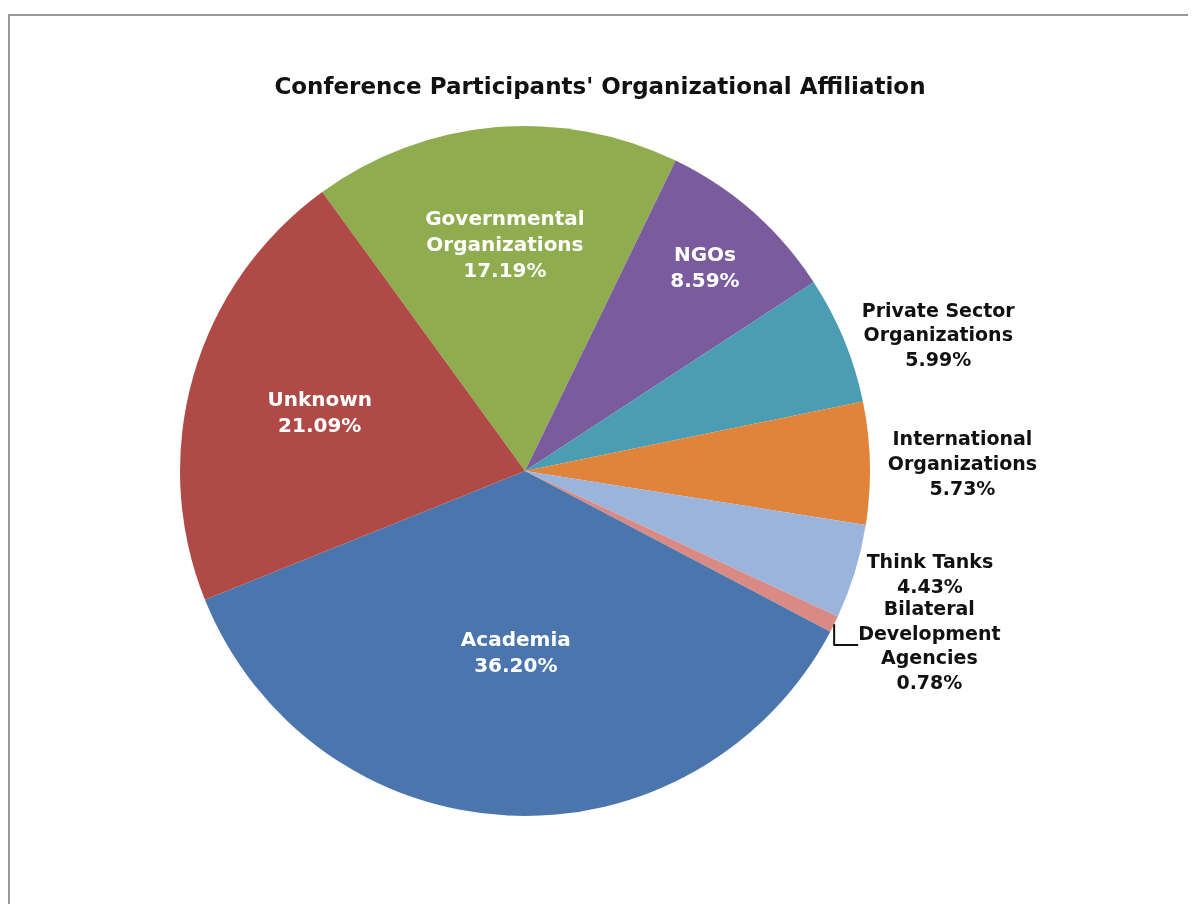 This screenshot has width=1198, height=909. Describe the element at coordinates (516, 664) in the screenshot. I see `data-label: 36.20%` at that location.